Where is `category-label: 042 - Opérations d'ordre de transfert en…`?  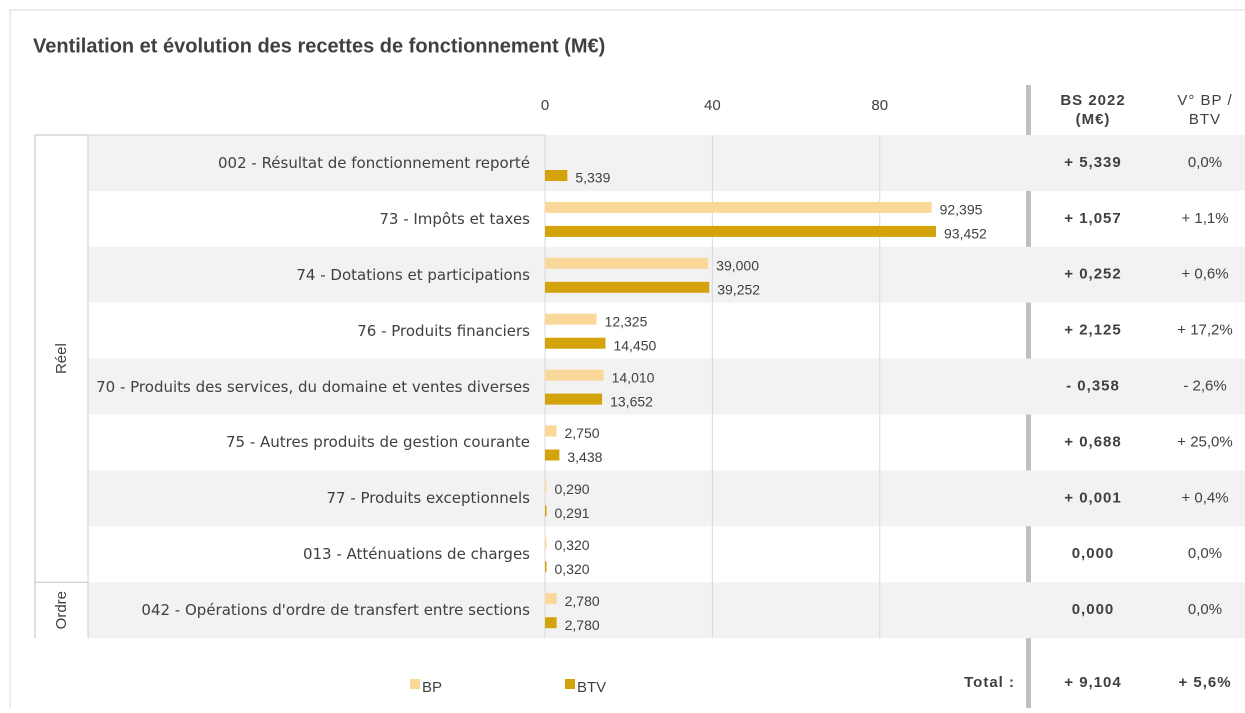
category-label: 042 - Opérations d'ordre de transfert en… is located at coordinates (335, 610).